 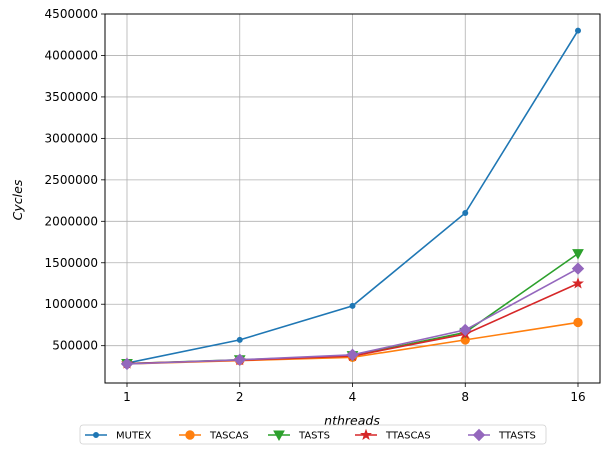 What do you see at coordinates (352, 420) in the screenshot?
I see `x-axis-label: nthreads` at bounding box center [352, 420].